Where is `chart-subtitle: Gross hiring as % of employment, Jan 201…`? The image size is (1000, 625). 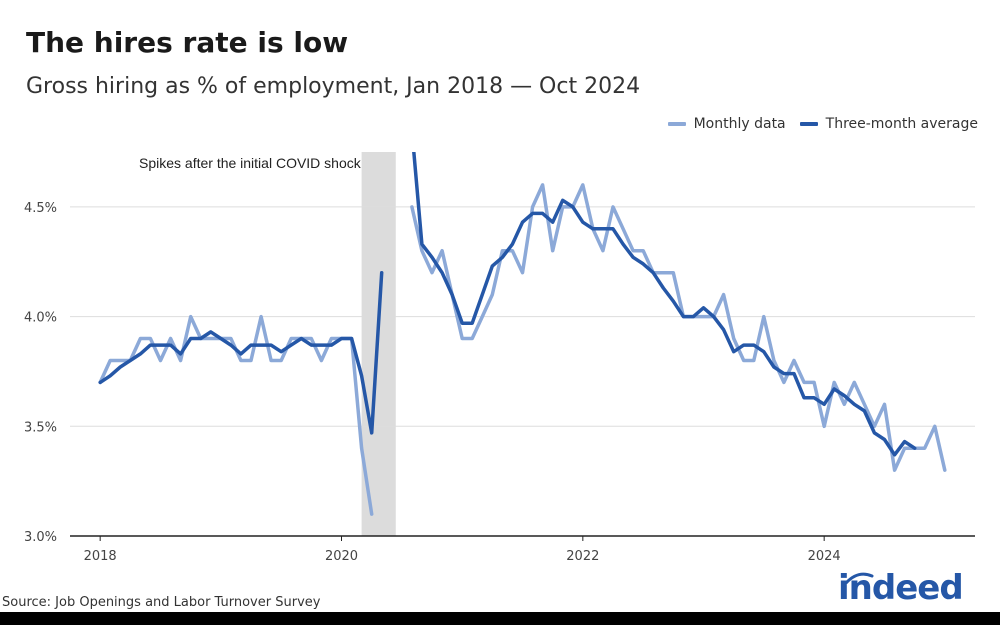 chart-subtitle: Gross hiring as % of employment, Jan 201… is located at coordinates (333, 86).